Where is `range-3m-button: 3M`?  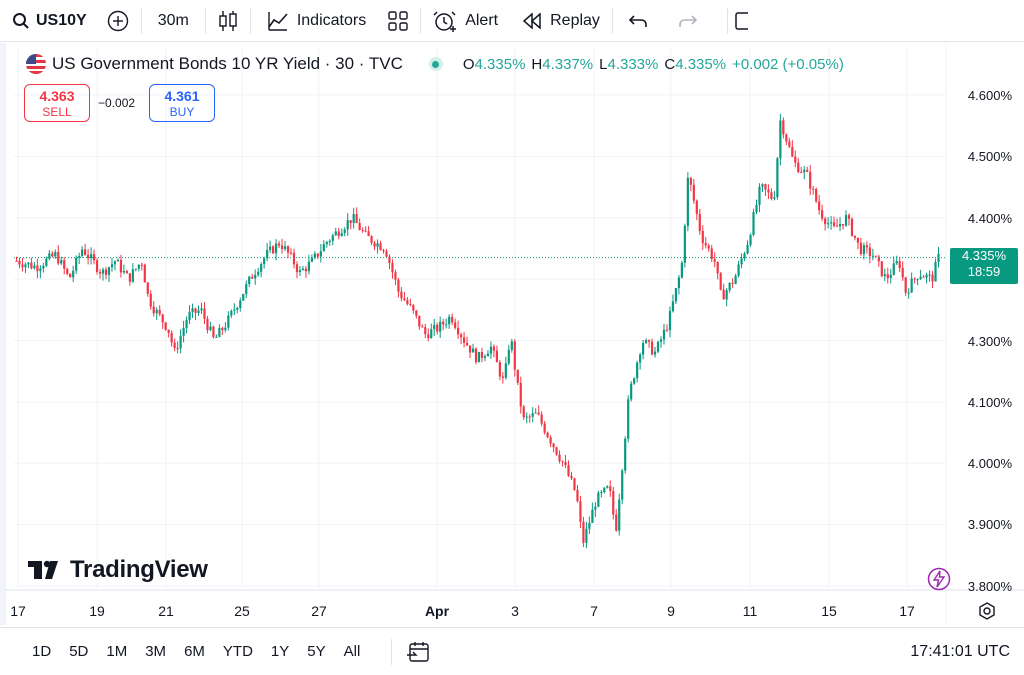 range-3m-button: 3M is located at coordinates (156, 651).